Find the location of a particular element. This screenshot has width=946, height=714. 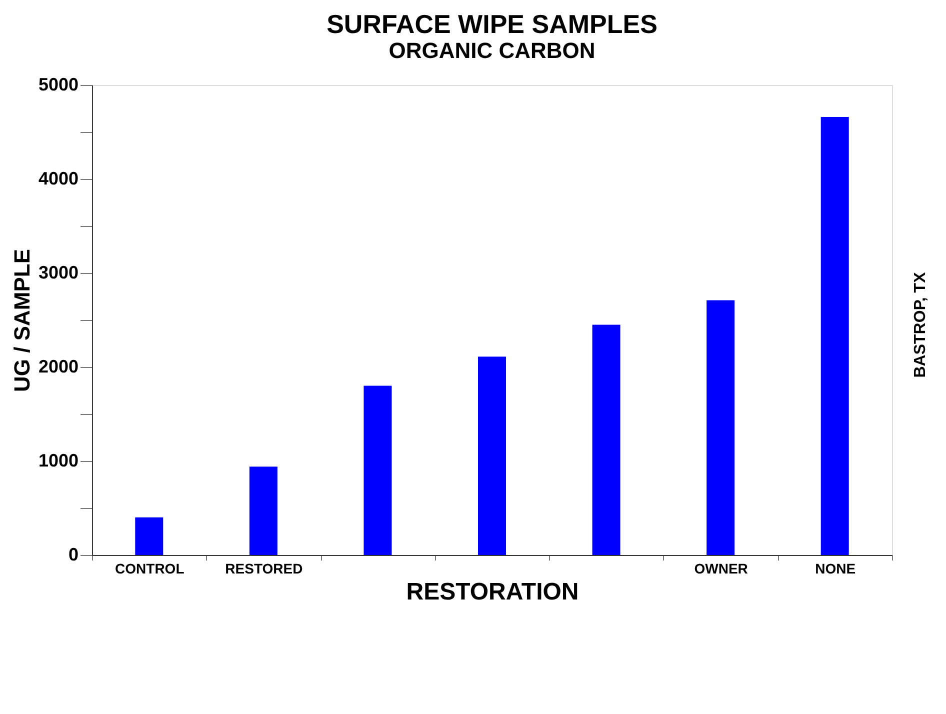

y-axis-title: UG / SAMPLE is located at coordinates (21, 320).